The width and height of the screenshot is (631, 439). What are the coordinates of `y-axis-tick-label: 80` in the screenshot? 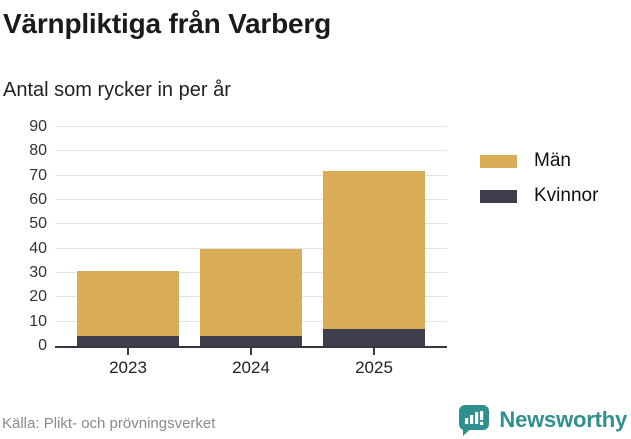 It's located at (38, 151).